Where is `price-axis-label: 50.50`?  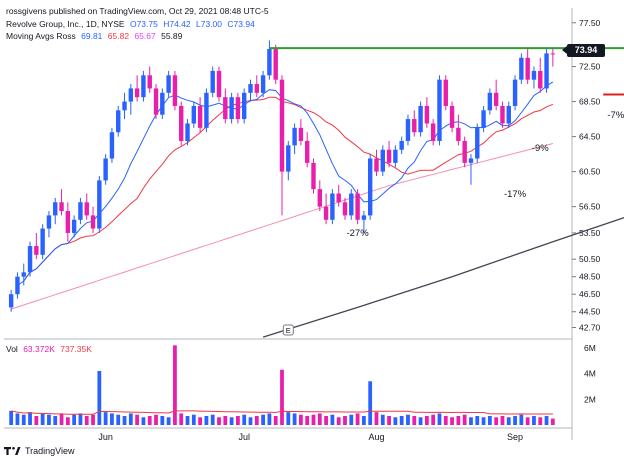
price-axis-label: 50.50 is located at coordinates (590, 259).